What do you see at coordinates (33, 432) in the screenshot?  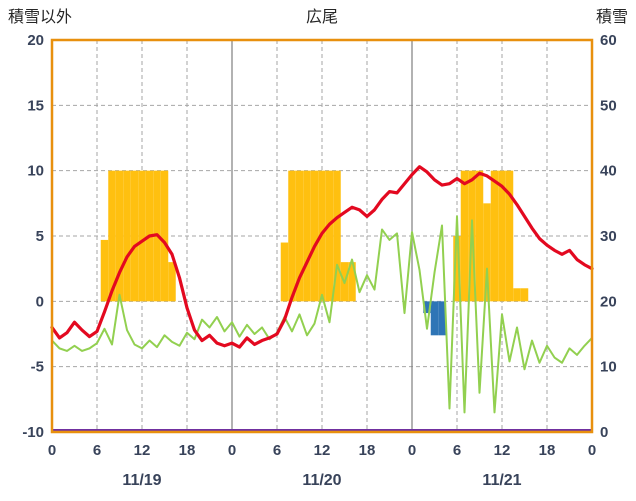 I see `left-tick-label: -10` at bounding box center [33, 432].